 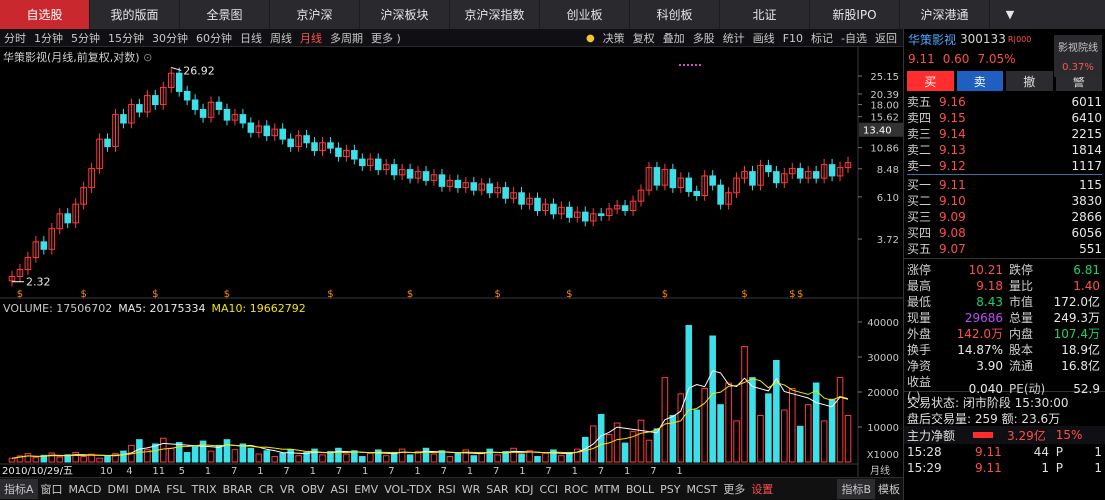 I want to click on sector-tag: 影视院线 0.37%, so click(x=1078, y=56).